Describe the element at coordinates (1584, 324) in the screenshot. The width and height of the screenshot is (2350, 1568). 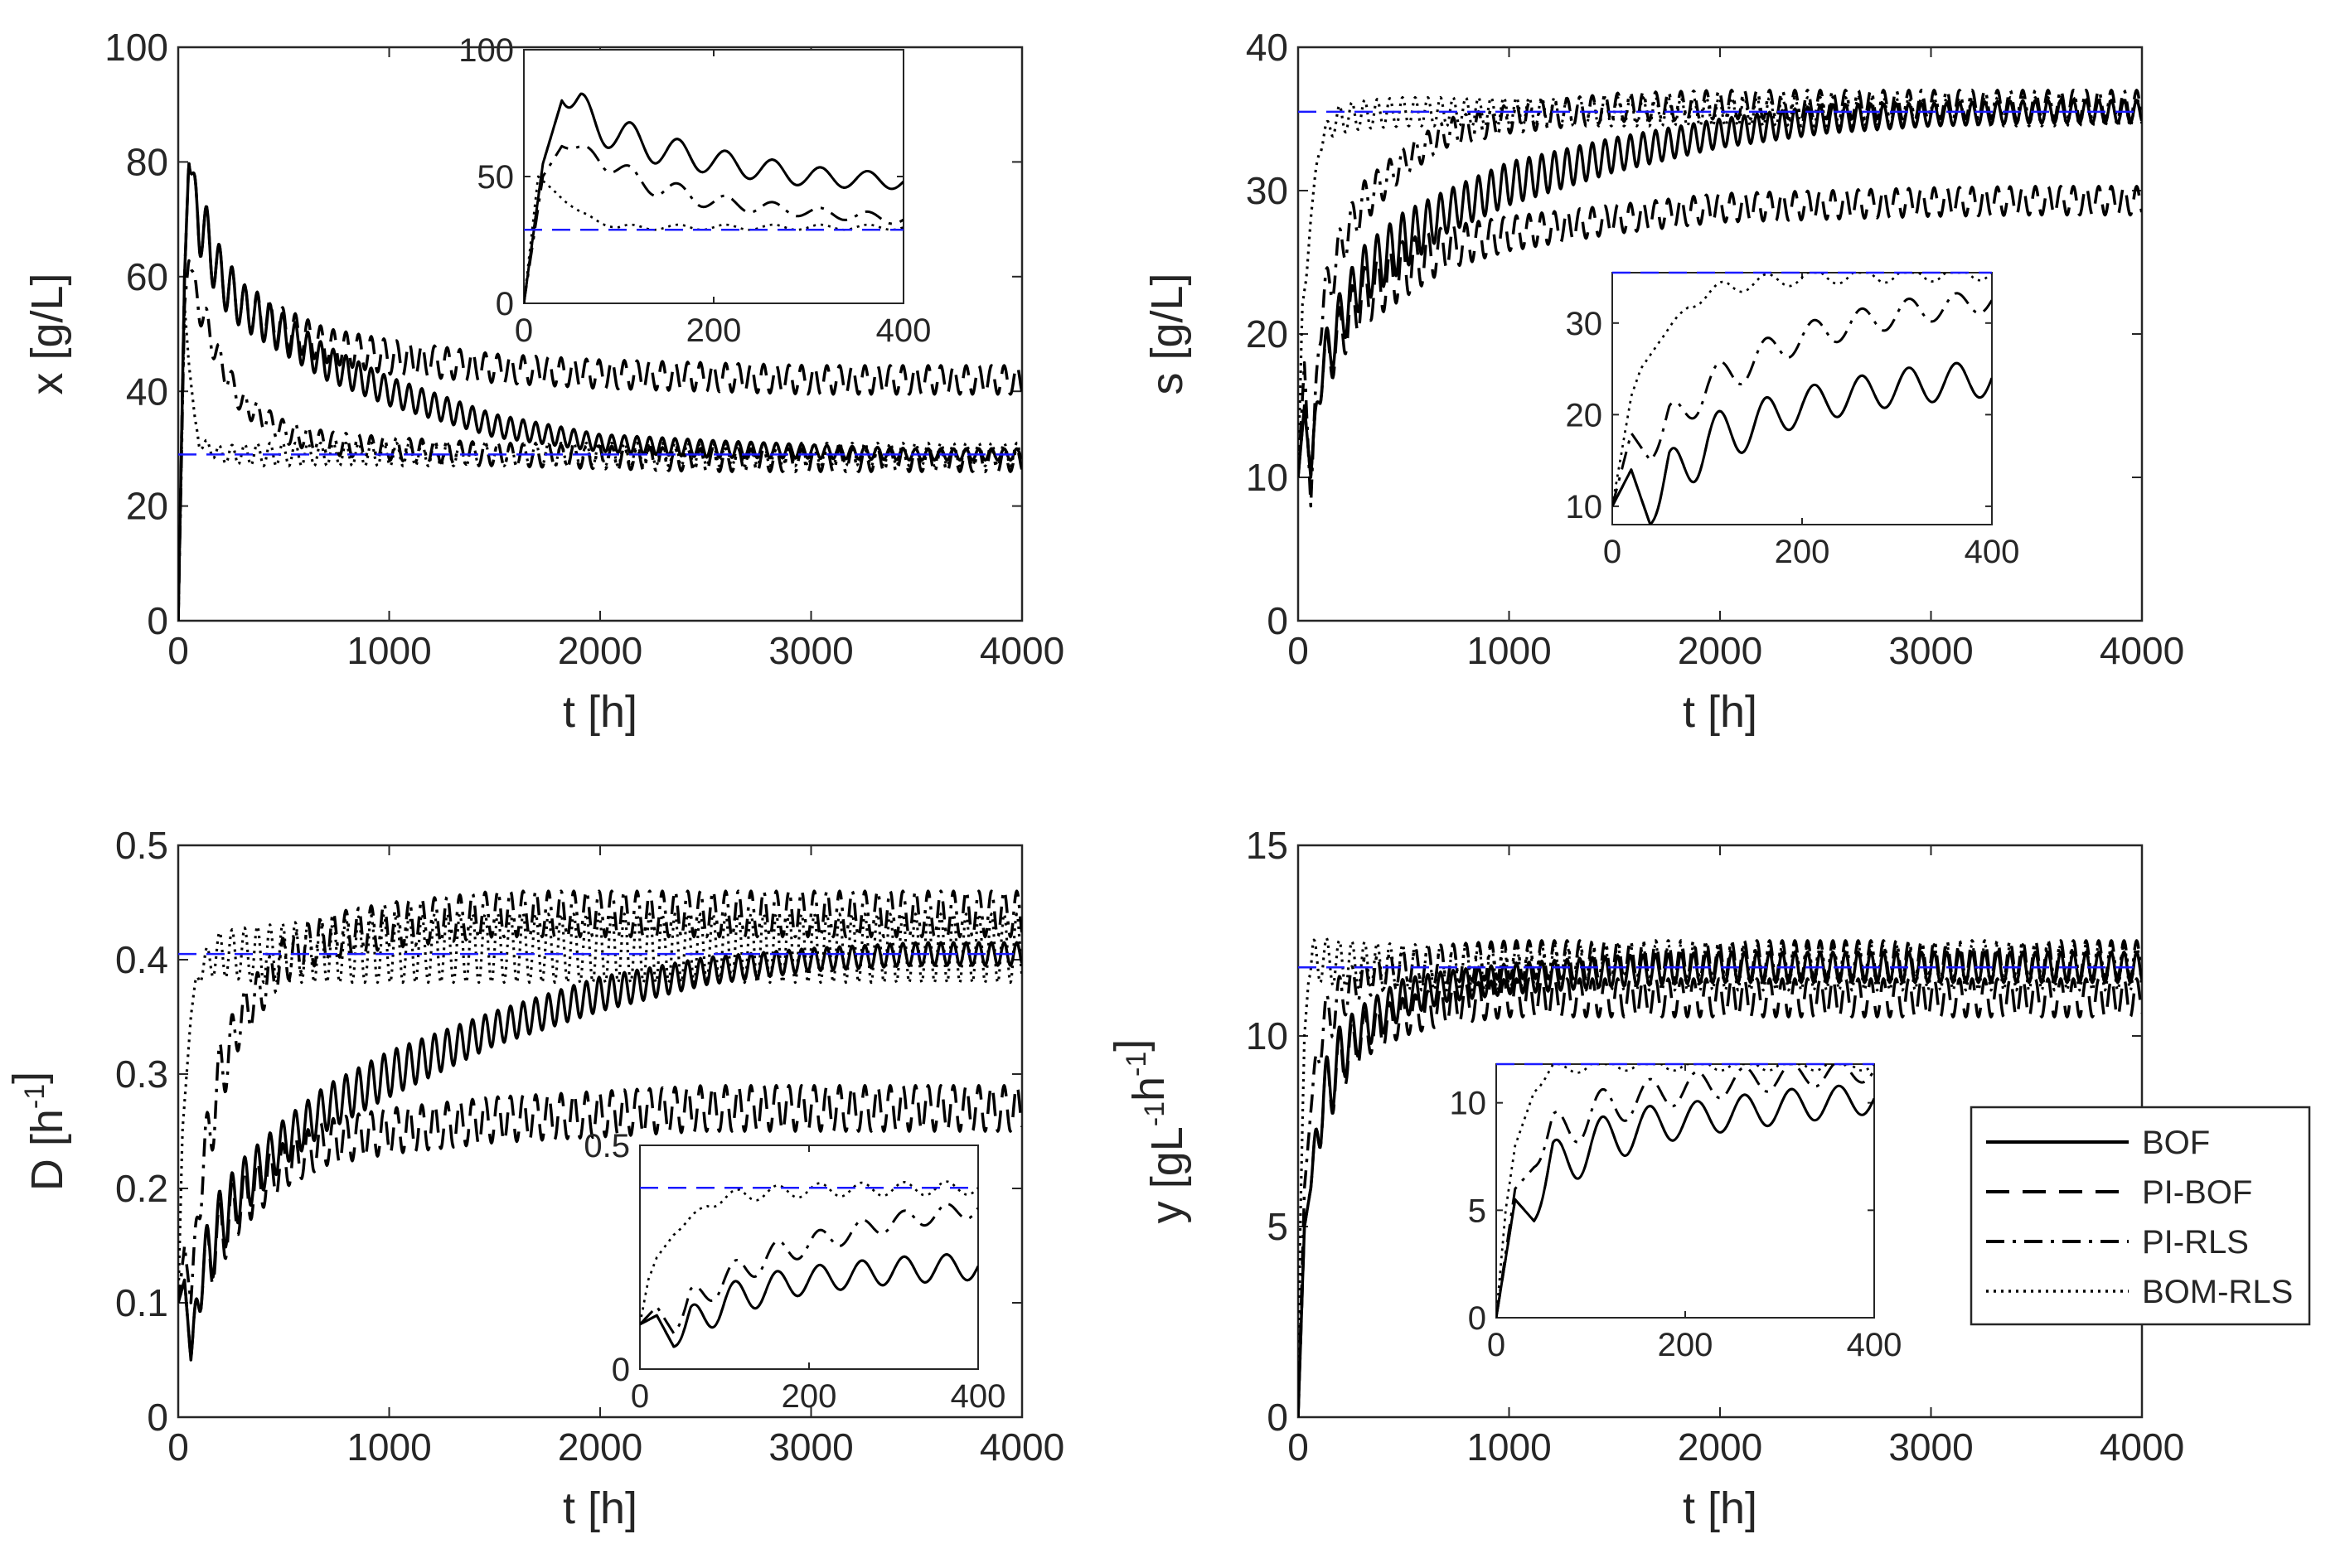
I see `panel-s-inset-ytick-label: 30` at that location.